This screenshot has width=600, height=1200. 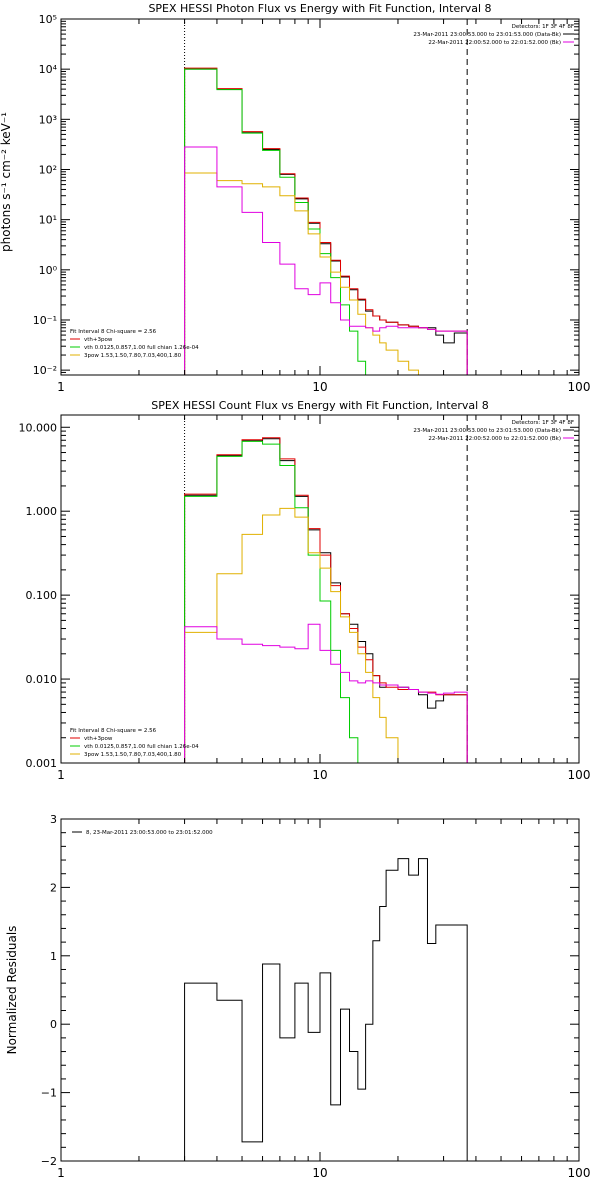 I want to click on count-flux-ytick-label: 10.000, so click(x=38, y=427).